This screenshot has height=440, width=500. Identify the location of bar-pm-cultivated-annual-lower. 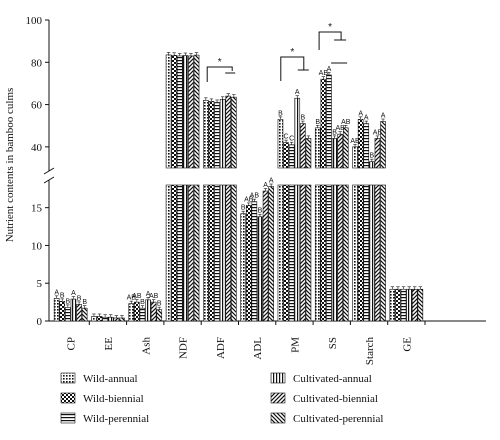
(297, 253).